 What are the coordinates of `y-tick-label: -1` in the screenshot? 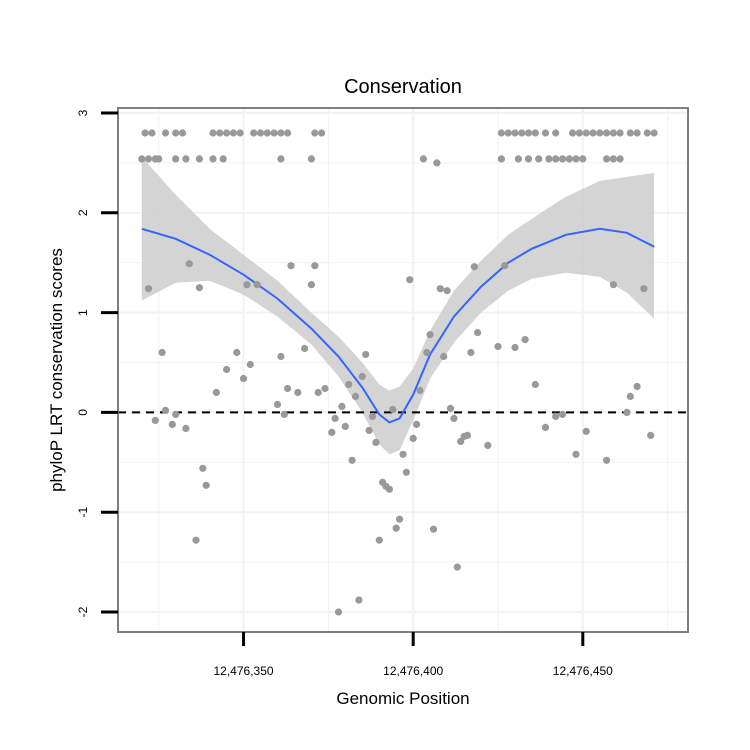 It's located at (83, 512).